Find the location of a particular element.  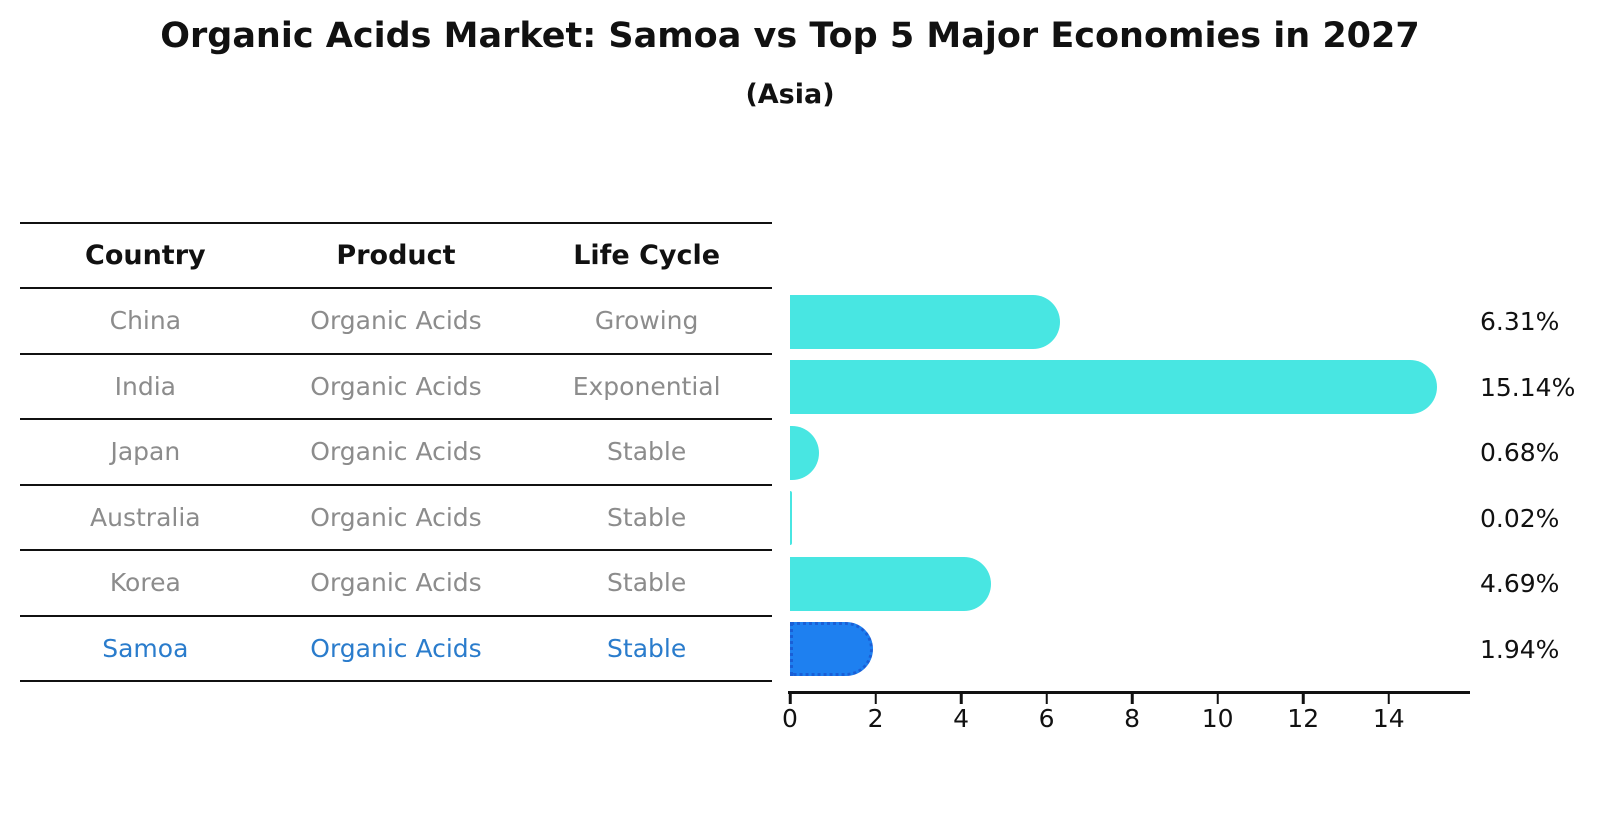

bar-china is located at coordinates (925, 321).